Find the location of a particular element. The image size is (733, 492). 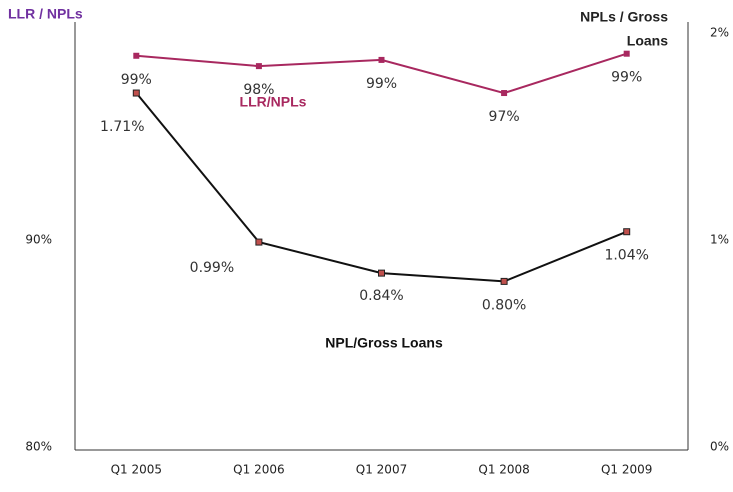

y2-tick-label: 1% is located at coordinates (719, 240).